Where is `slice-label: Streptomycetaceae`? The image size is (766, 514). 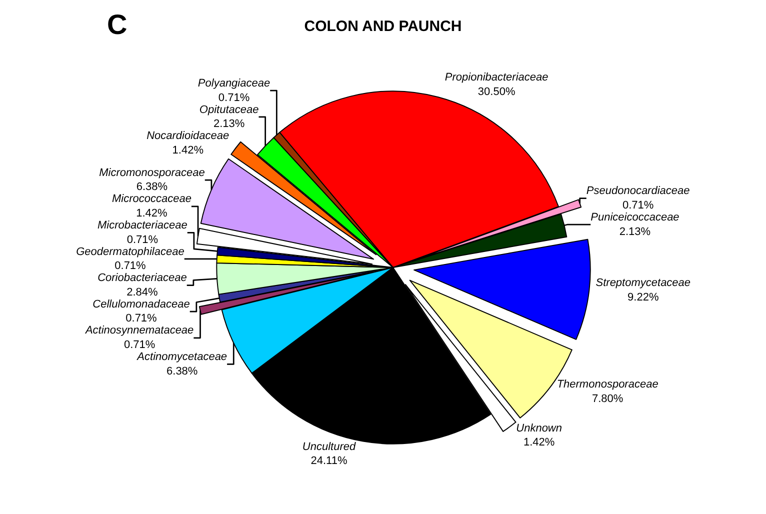 slice-label: Streptomycetaceae is located at coordinates (643, 283).